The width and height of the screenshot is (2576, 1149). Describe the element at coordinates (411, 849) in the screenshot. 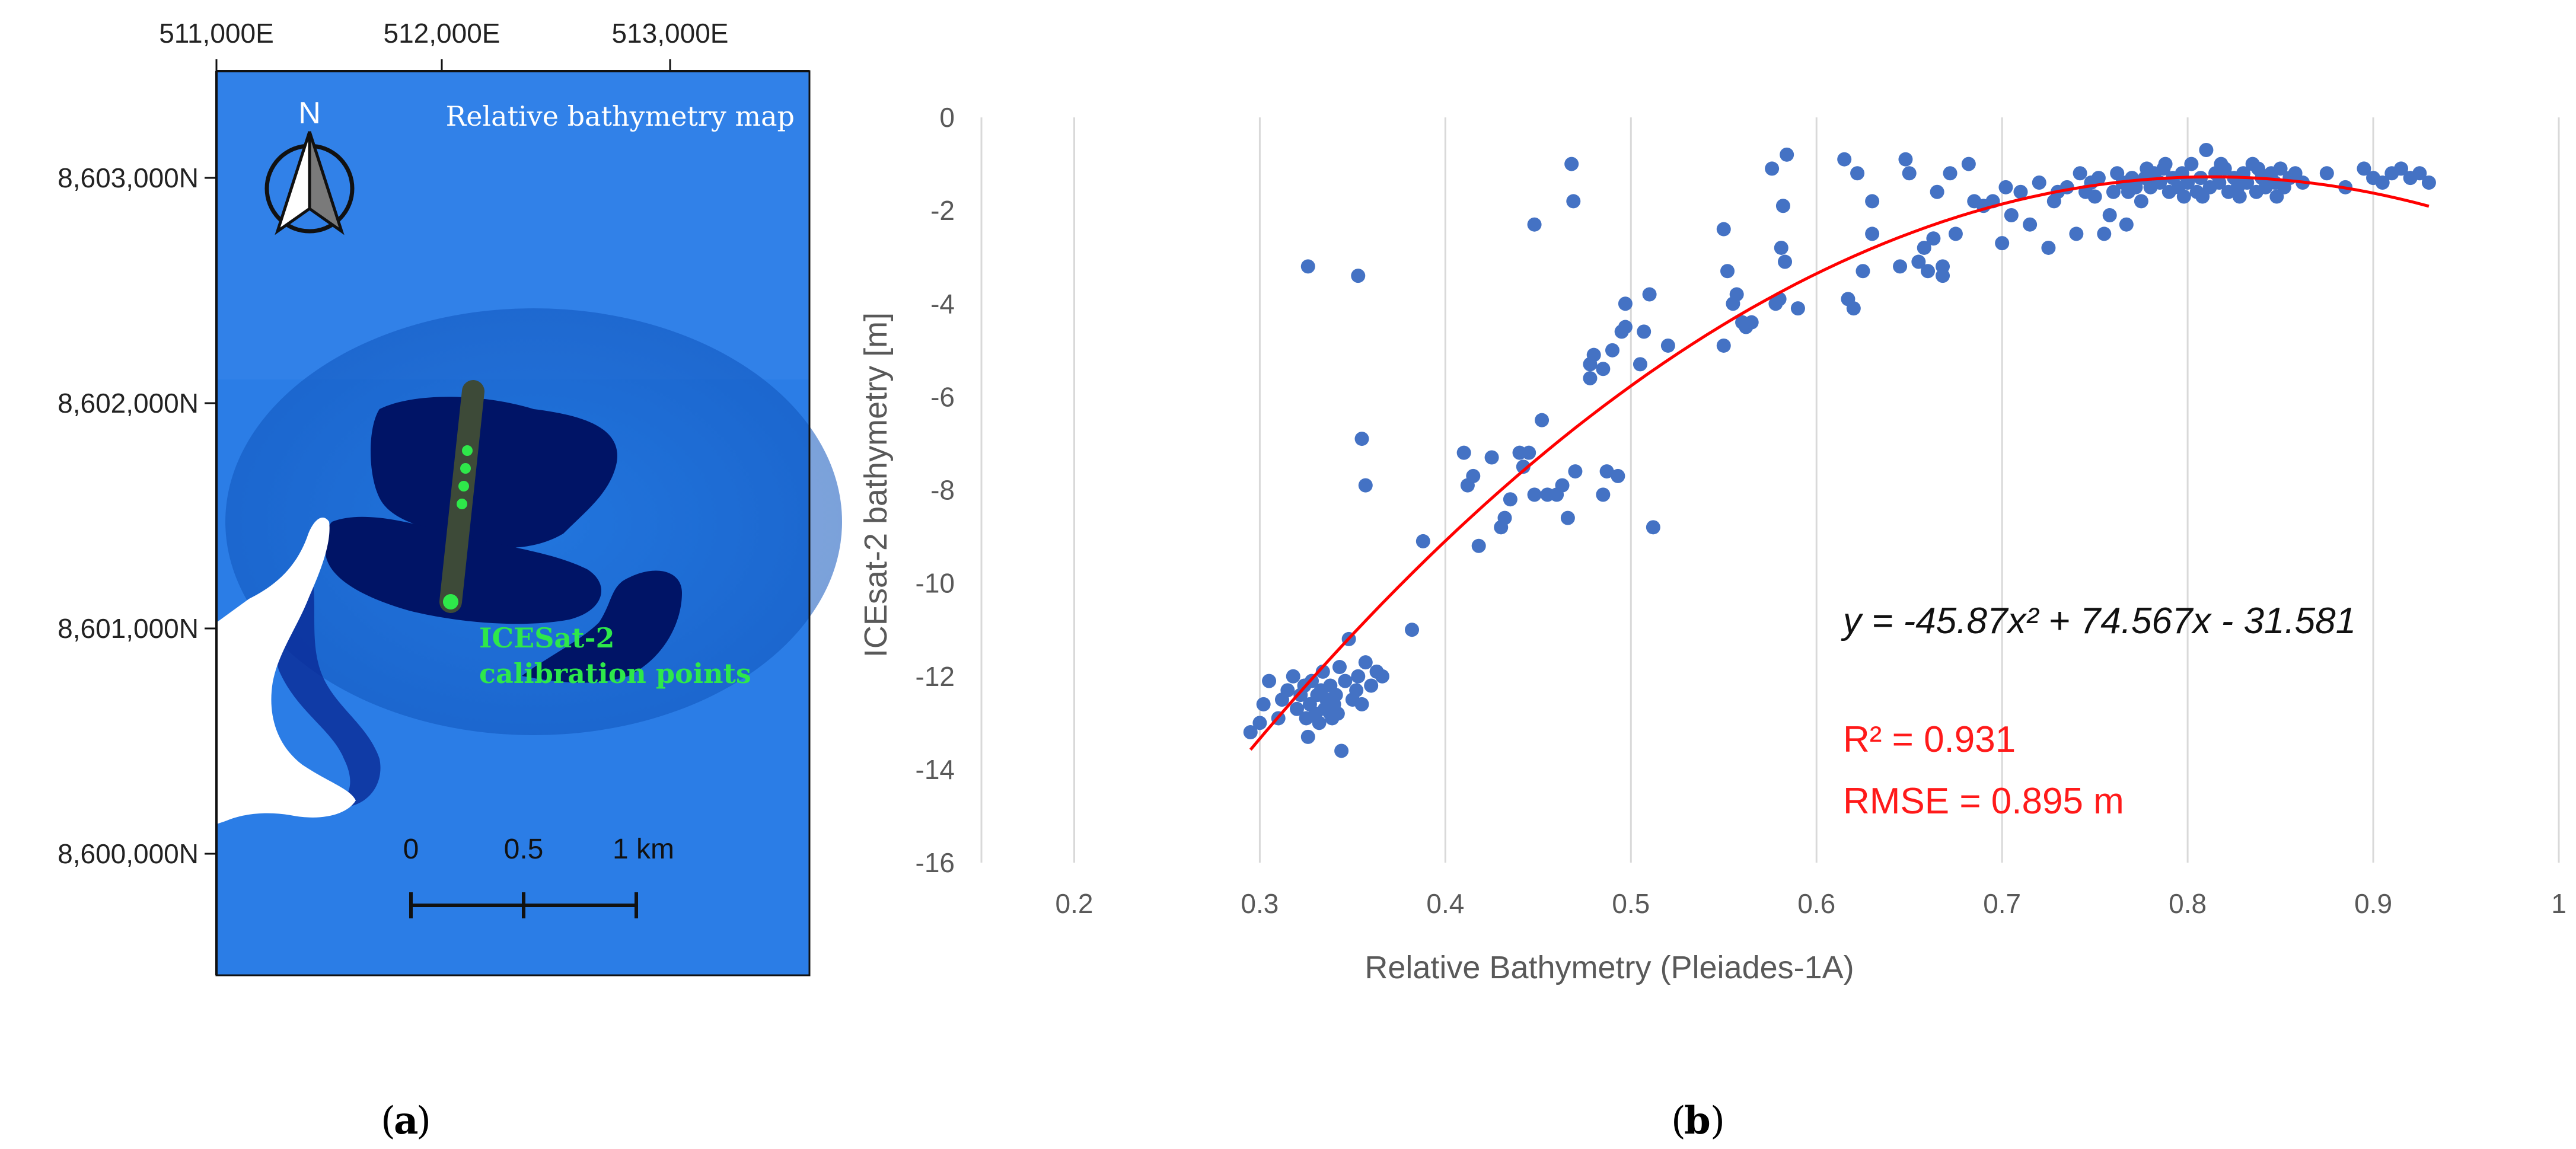

I see `scale-label: 0` at that location.